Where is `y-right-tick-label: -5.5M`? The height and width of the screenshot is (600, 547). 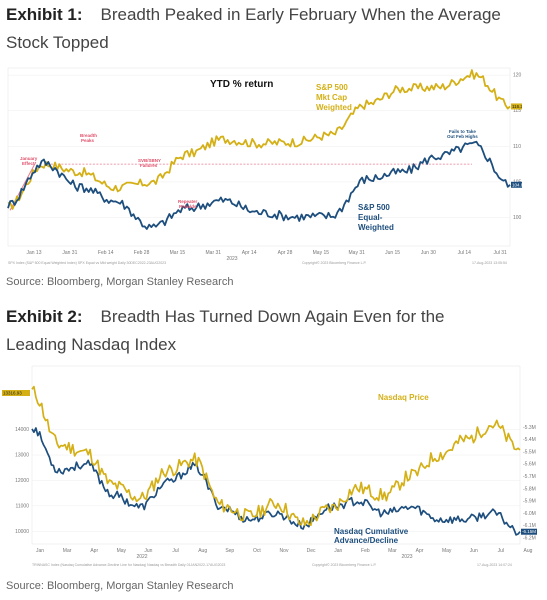 y-right-tick-label: -5.5M is located at coordinates (529, 452).